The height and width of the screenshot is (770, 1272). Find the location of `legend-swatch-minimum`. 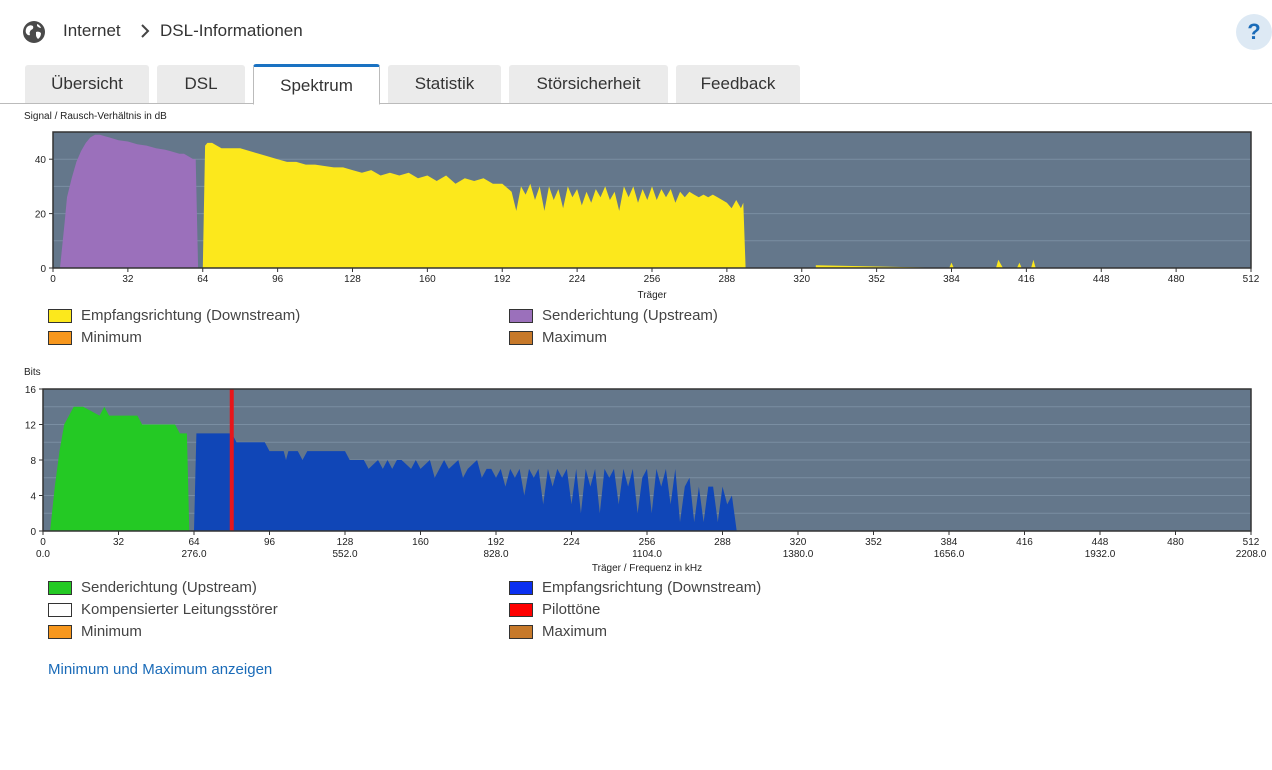

legend-swatch-minimum is located at coordinates (60, 337).